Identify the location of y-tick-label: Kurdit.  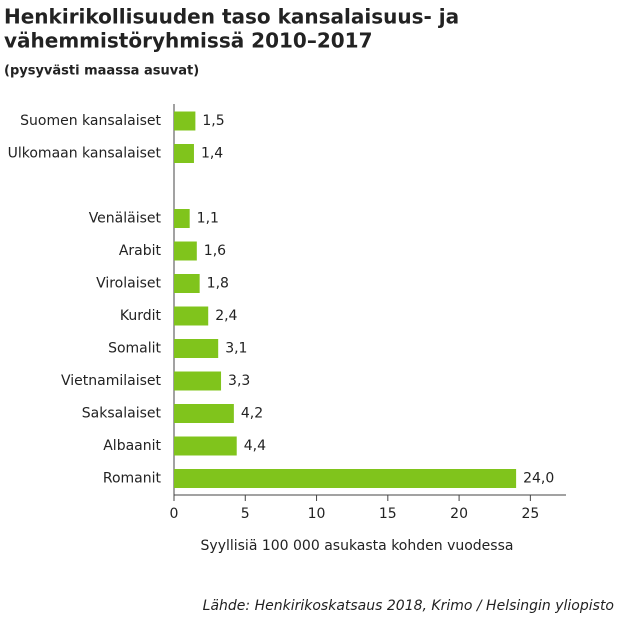
(141, 316).